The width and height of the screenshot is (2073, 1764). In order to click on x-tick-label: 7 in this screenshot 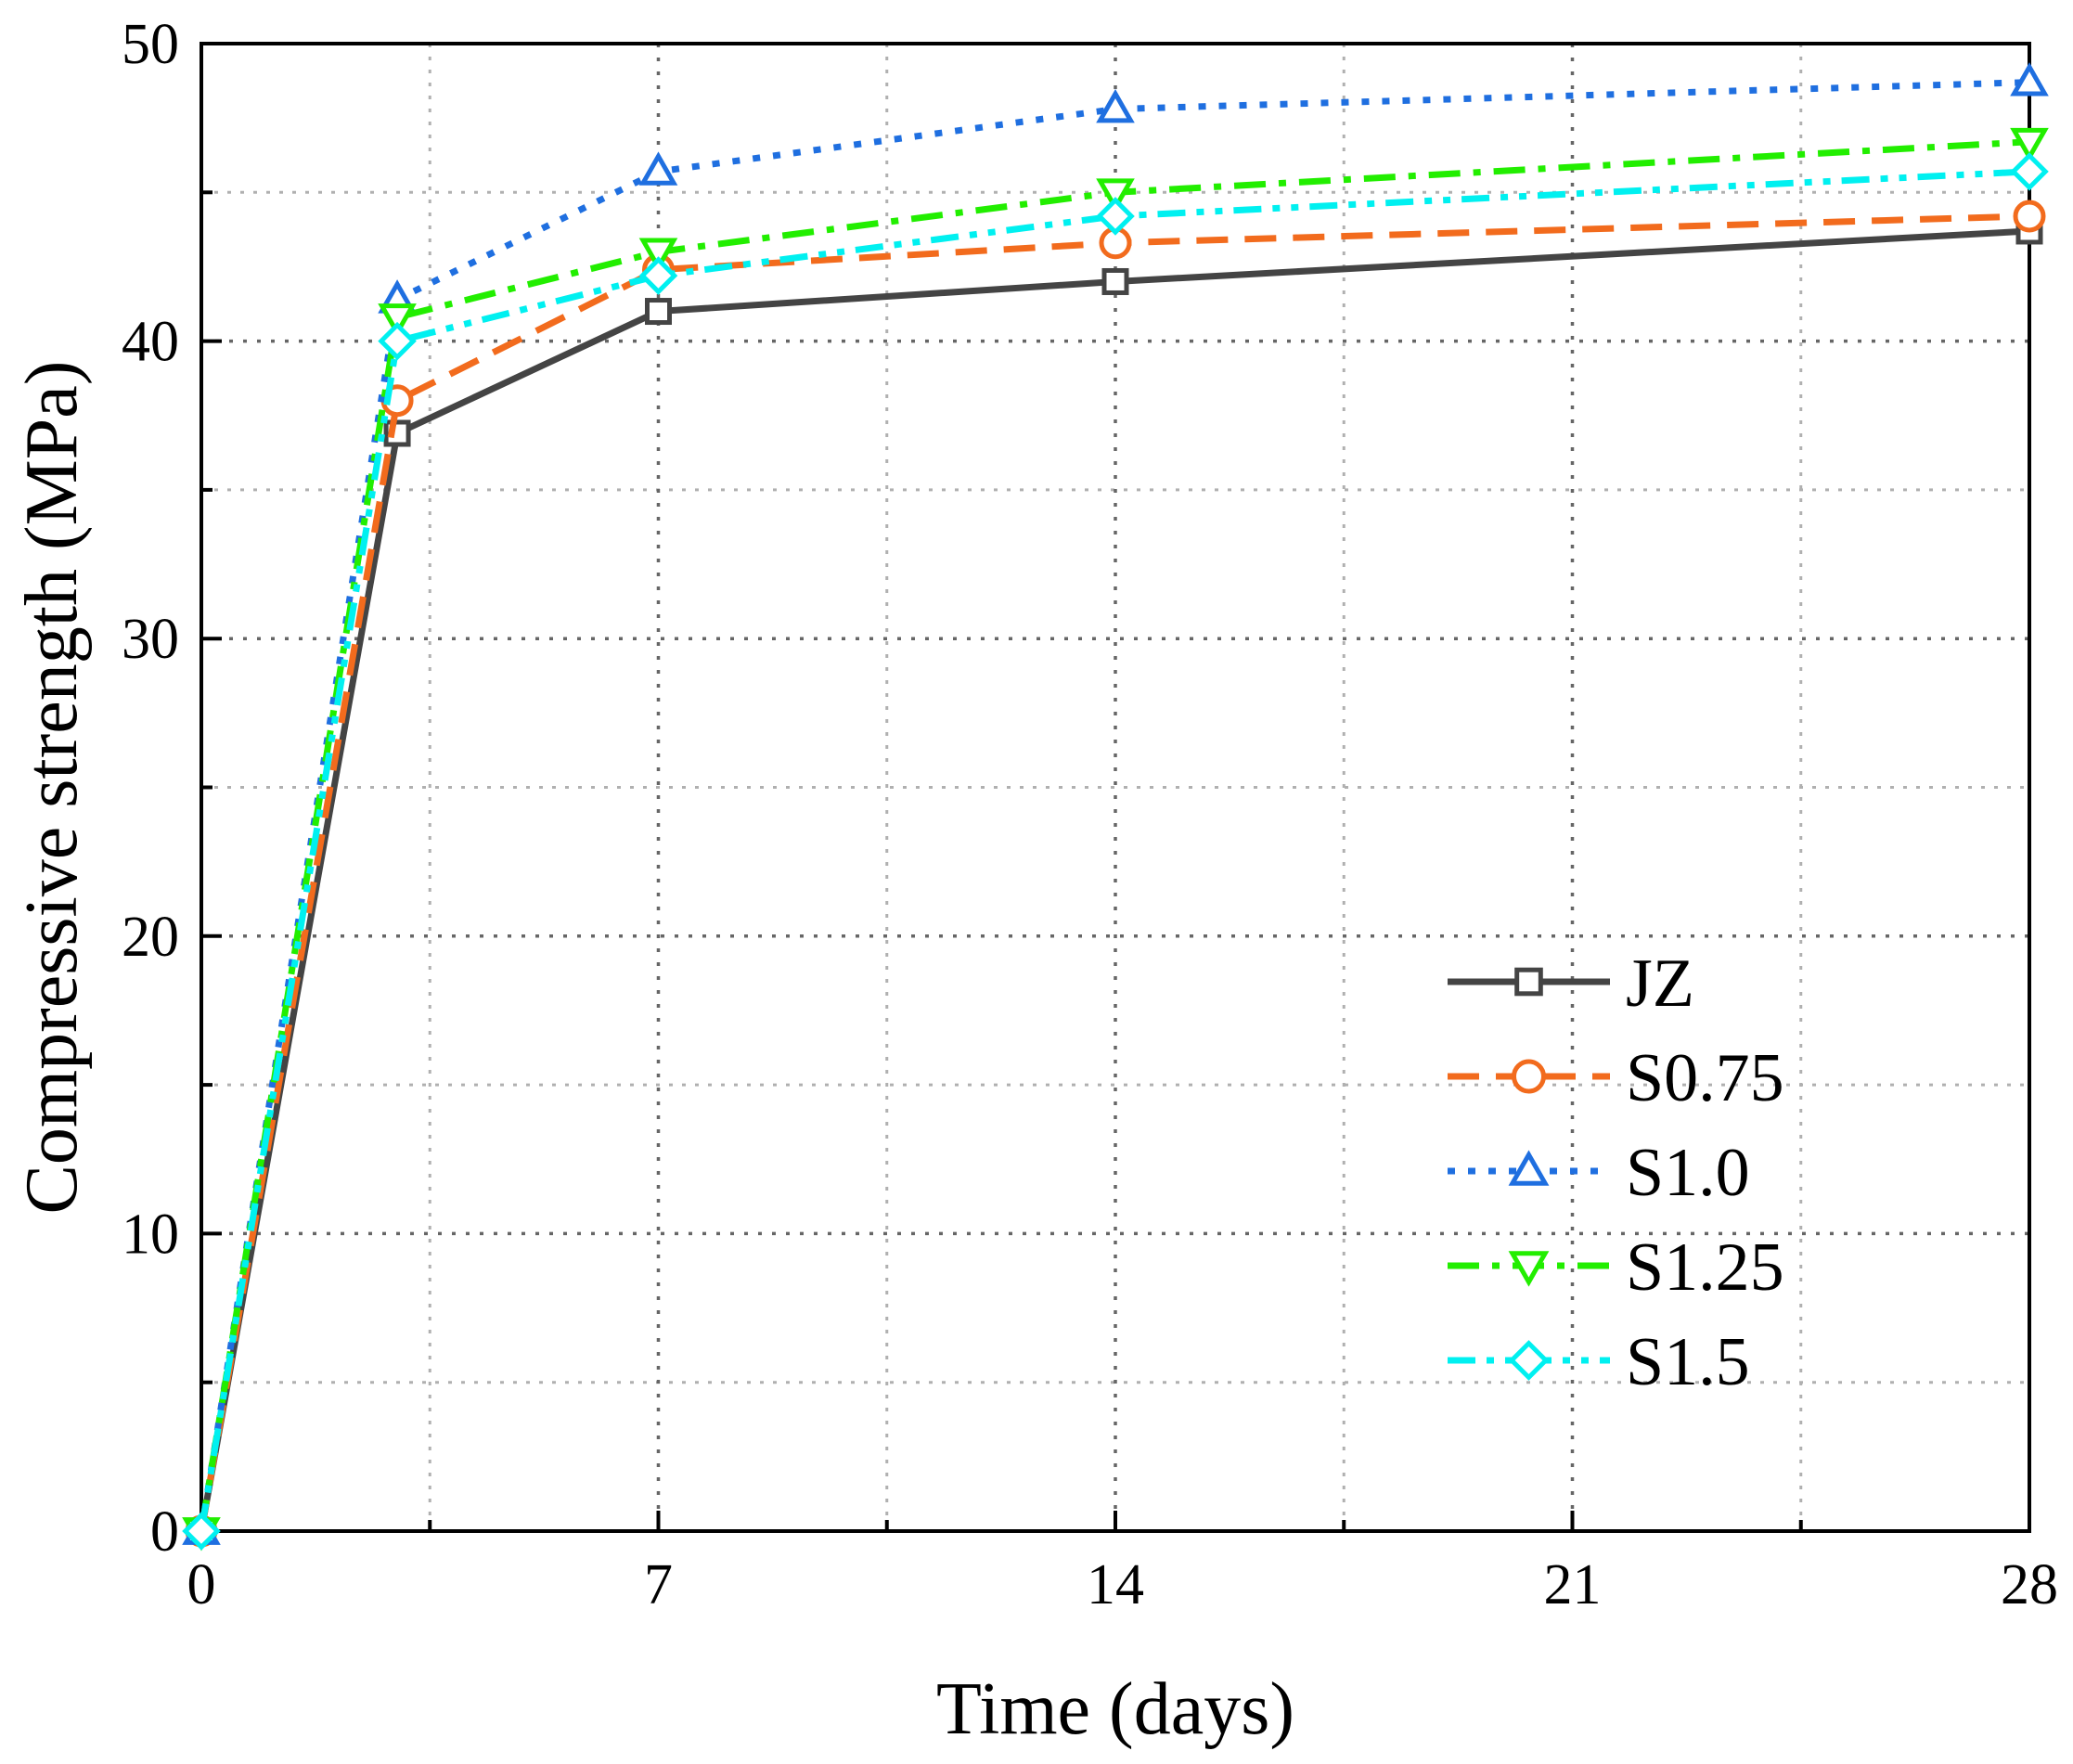, I will do `click(658, 1585)`.